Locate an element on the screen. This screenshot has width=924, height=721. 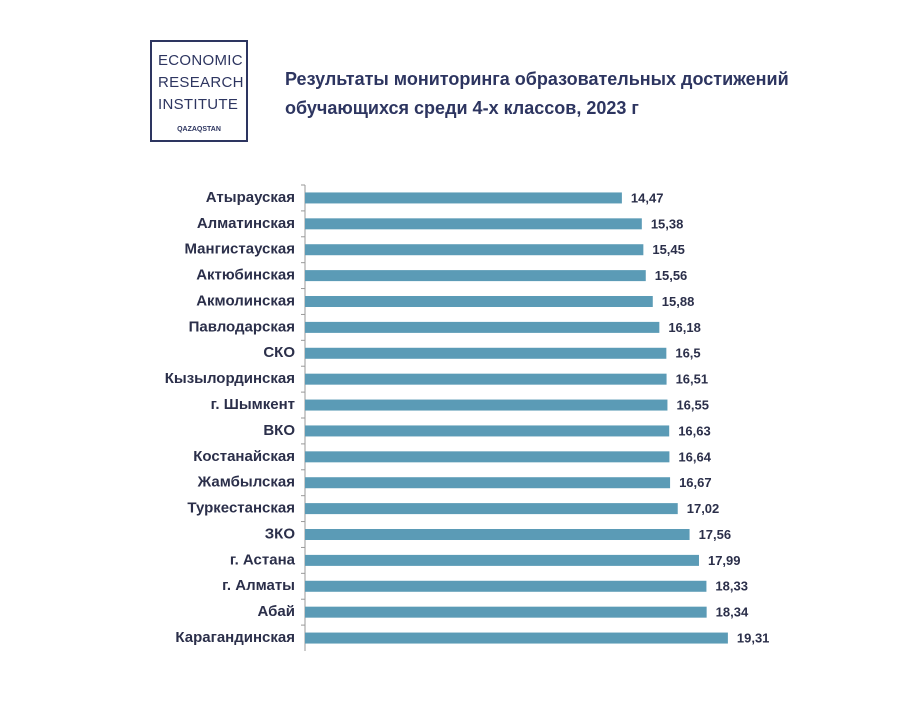
y-tick-label: Жамбылская is located at coordinates (246, 482).